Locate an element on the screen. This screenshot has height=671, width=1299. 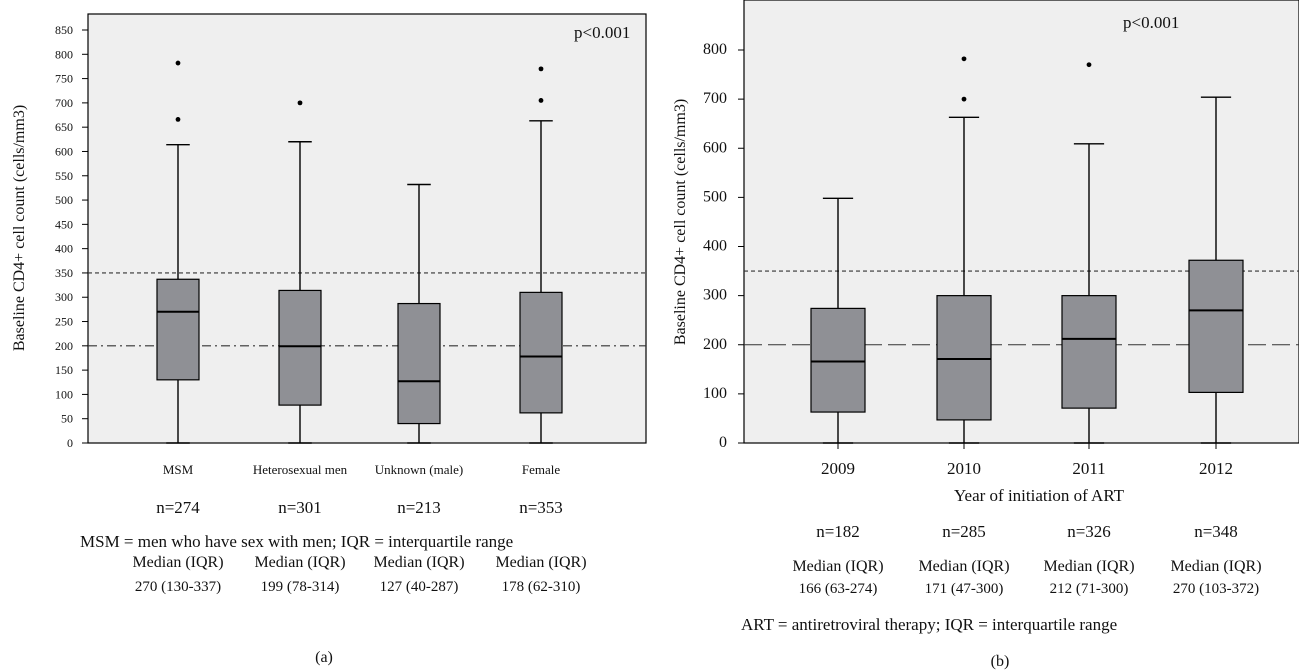
panel-a-y-tick-label: 400 is located at coordinates (64, 249).